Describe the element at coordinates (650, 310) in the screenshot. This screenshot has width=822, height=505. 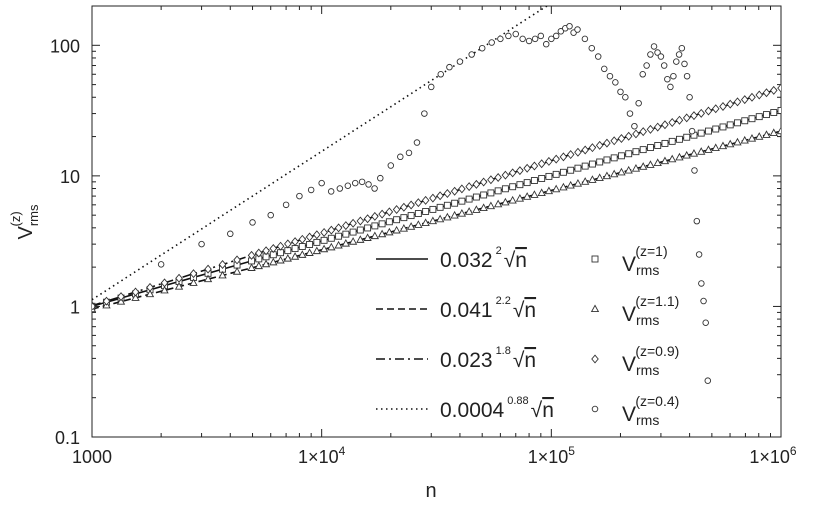
I see `legend-series-label: Vrms (z=1.1)` at that location.